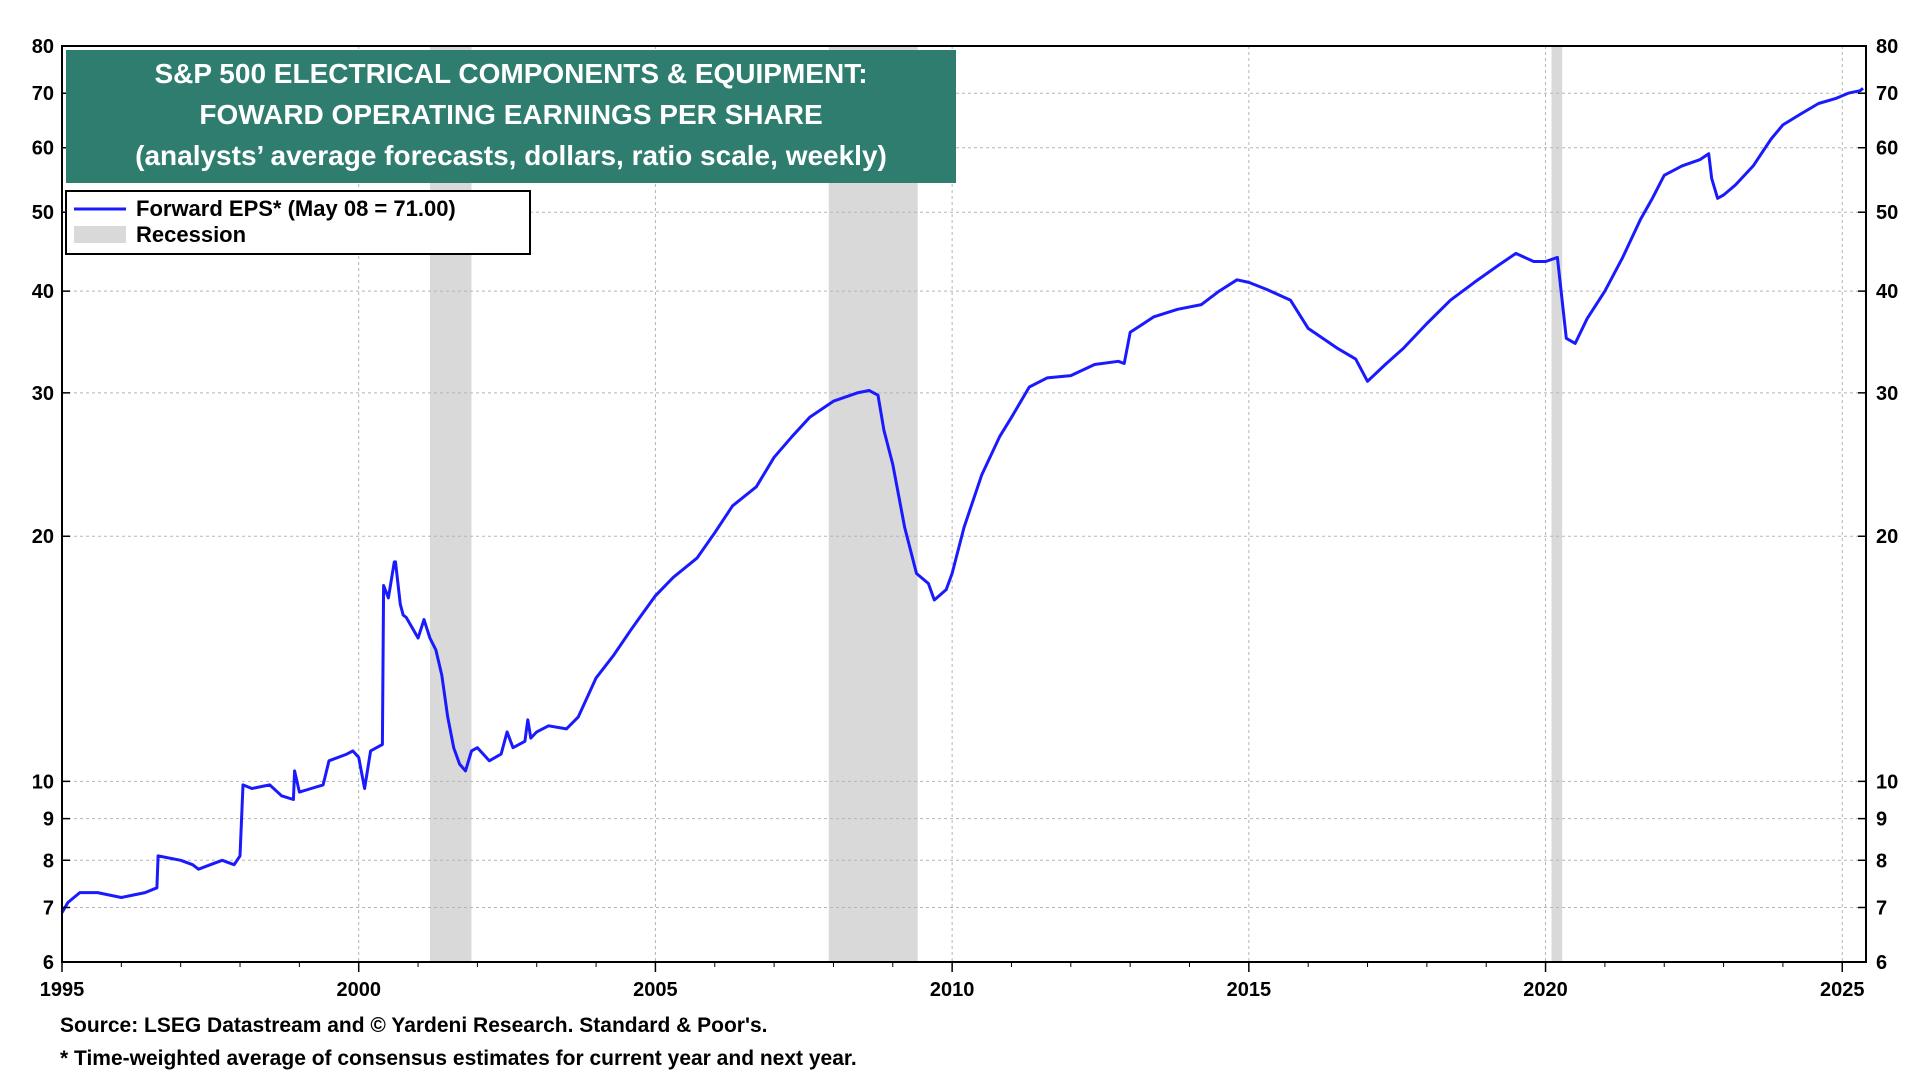  What do you see at coordinates (43, 47) in the screenshot?
I see `y-tick-label-left: 80` at bounding box center [43, 47].